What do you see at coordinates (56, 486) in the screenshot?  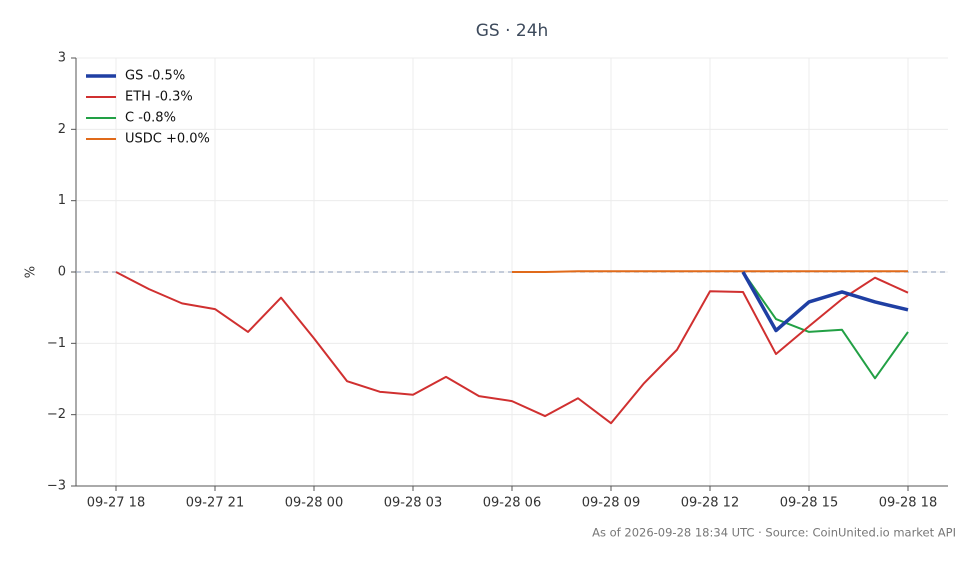 I see `y-tick-label: −3` at bounding box center [56, 486].